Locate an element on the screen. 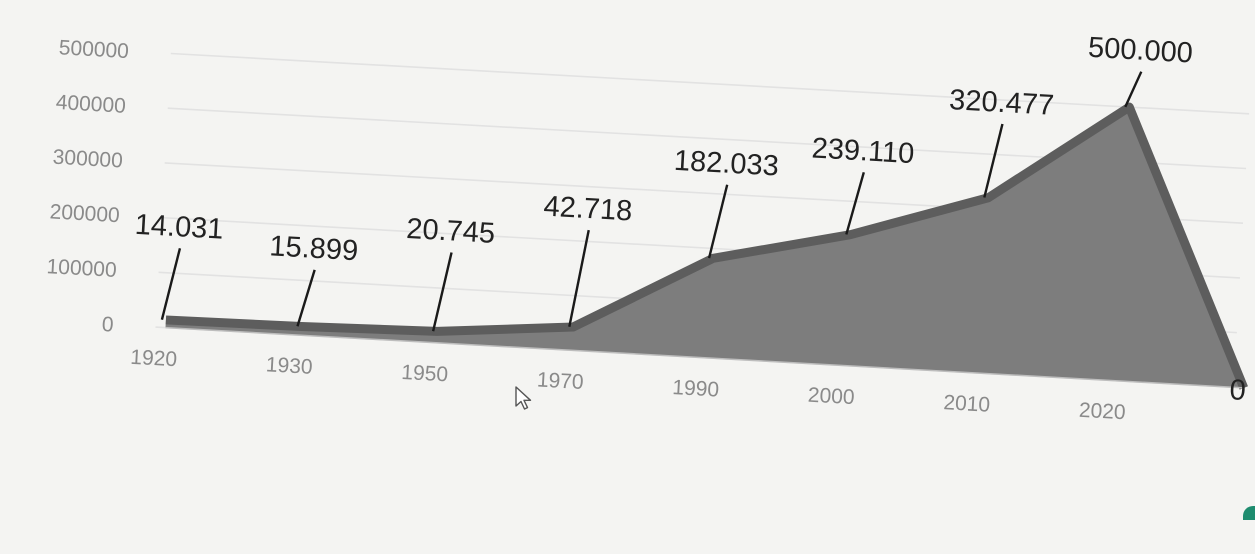 The image size is (1255, 554). x-tick-label: 2000 is located at coordinates (831, 397).